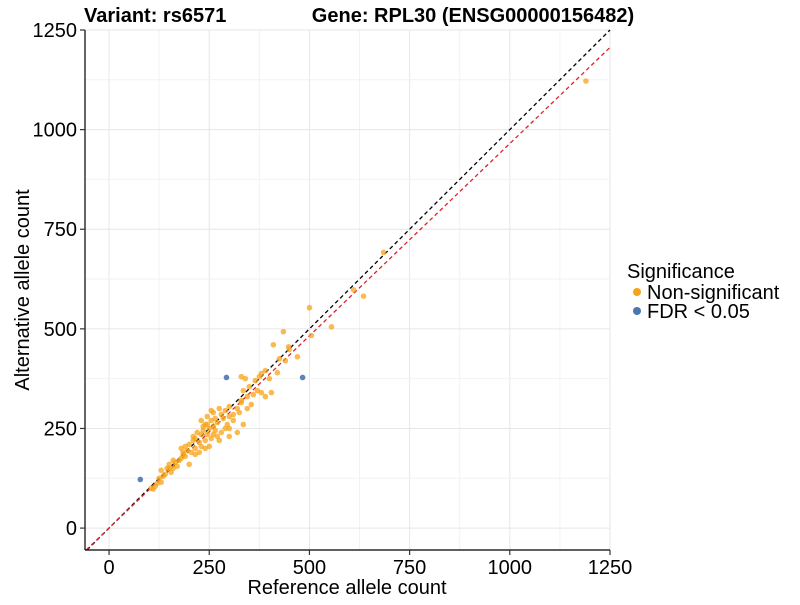  Describe the element at coordinates (473, 16) in the screenshot. I see `chart-title-gene: Gene: RPL30 (ENSG00000156482)` at that location.